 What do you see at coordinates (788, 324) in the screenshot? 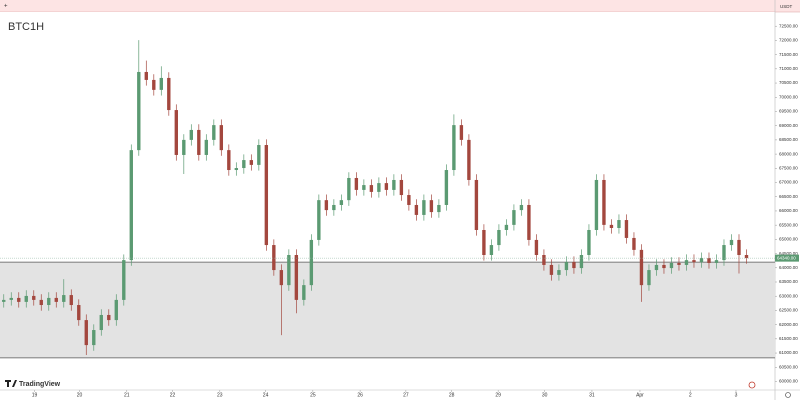
I see `y-tick-label: 62000.00` at bounding box center [788, 324].